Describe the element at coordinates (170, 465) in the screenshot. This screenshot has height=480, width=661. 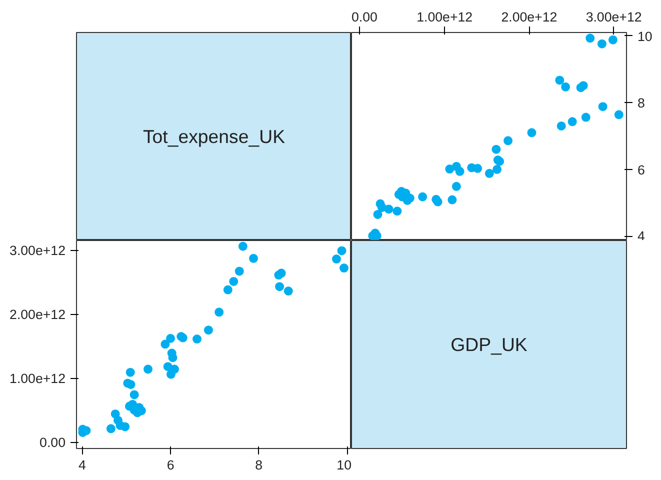
I see `x-tick-label: 6` at that location.